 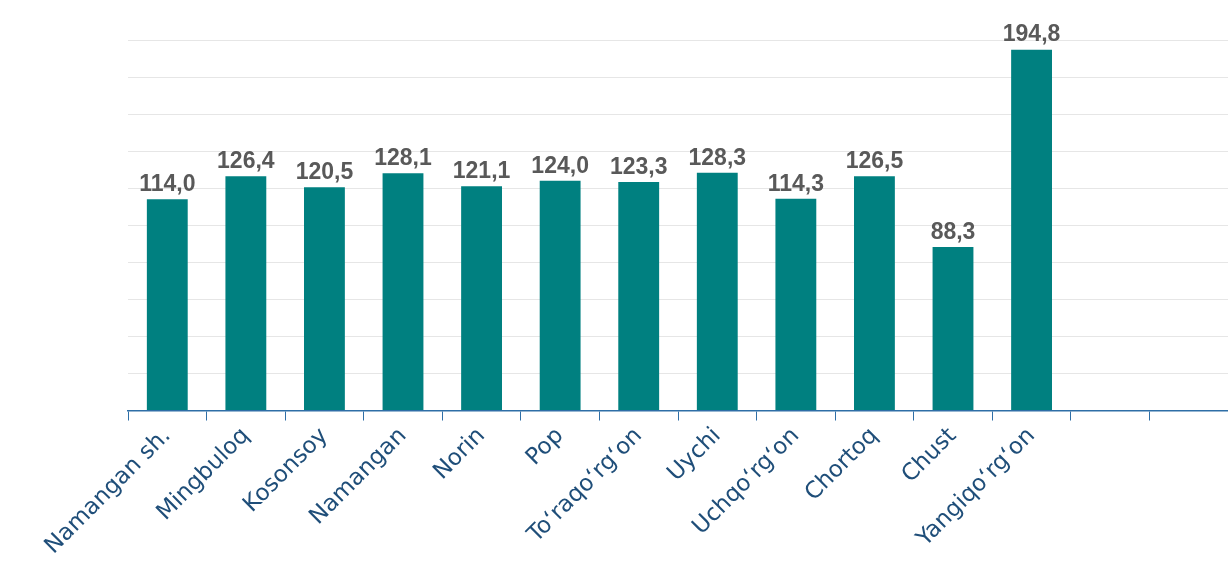 What do you see at coordinates (403, 157) in the screenshot?
I see `data-label: 128,1` at bounding box center [403, 157].